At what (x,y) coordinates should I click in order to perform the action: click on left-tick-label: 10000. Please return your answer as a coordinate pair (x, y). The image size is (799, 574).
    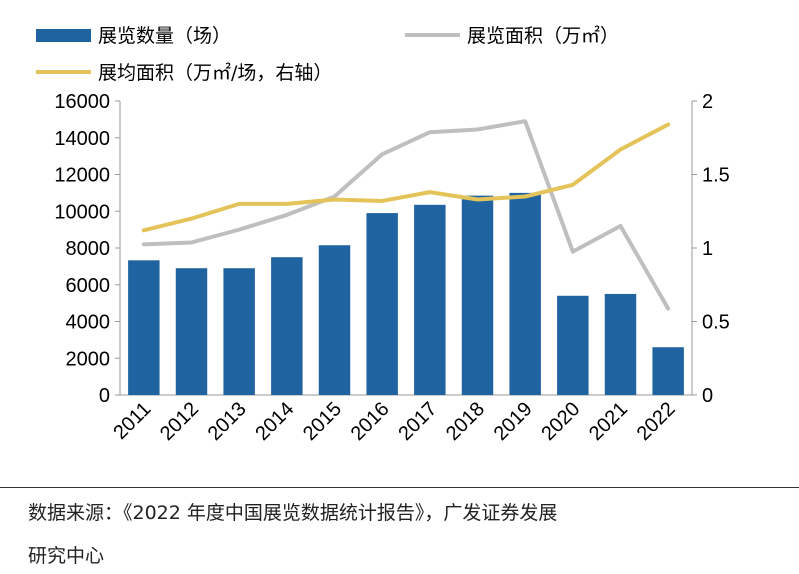
    Looking at the image, I should click on (82, 212).